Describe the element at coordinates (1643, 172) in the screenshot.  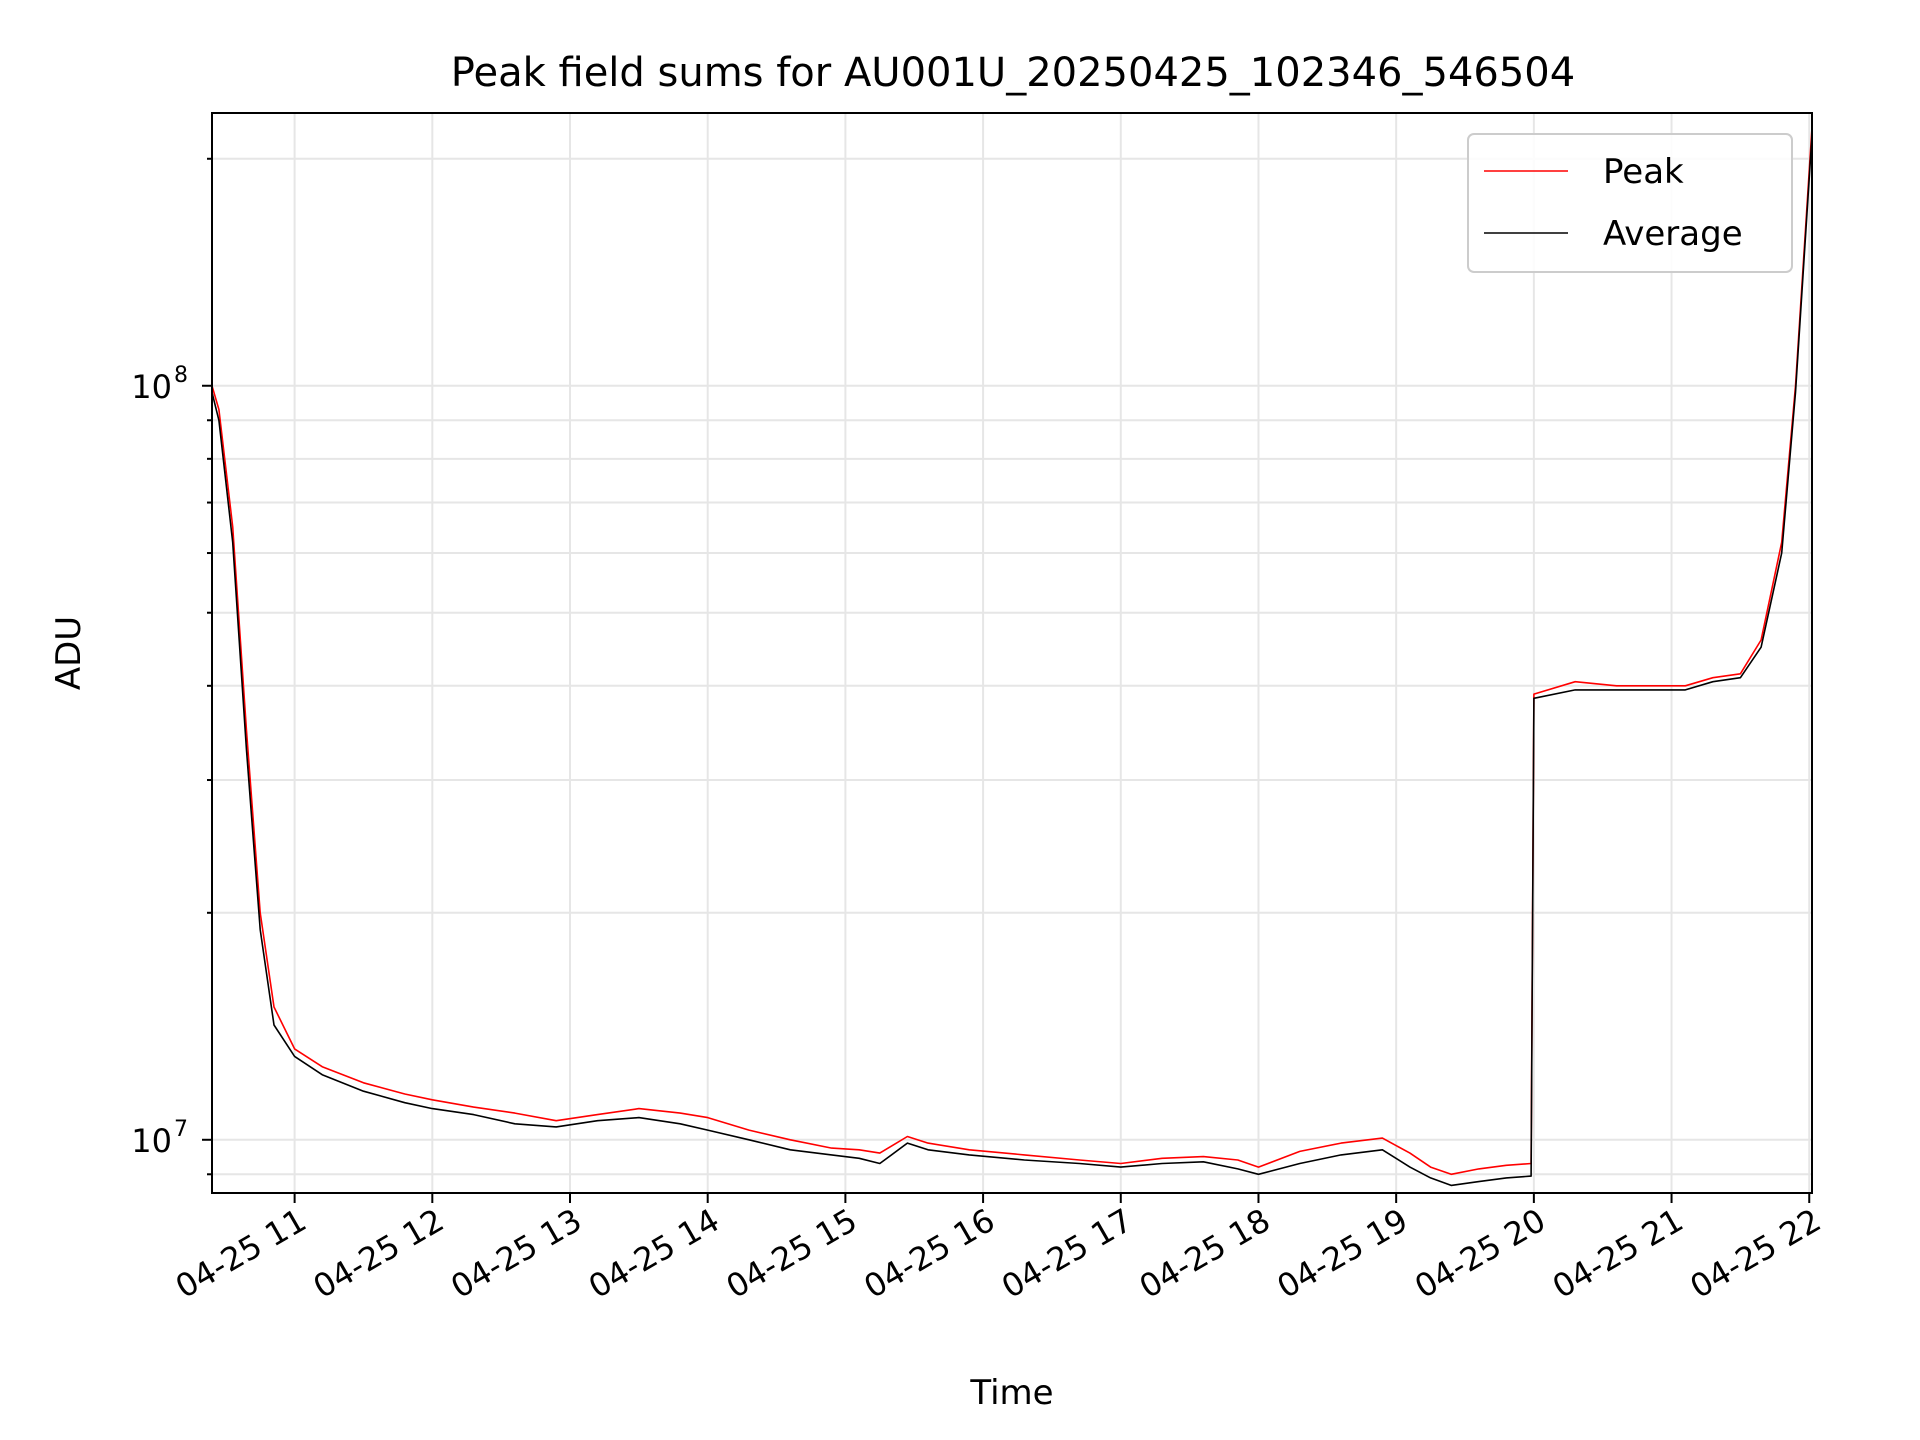
I see `legend-label-peak: Peak` at that location.